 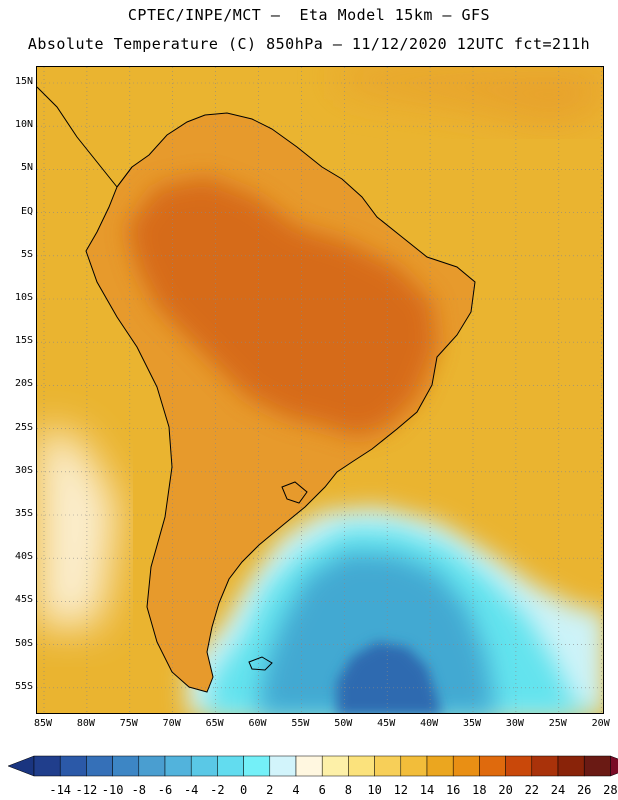 I want to click on lat-label: 15S, so click(x=23, y=341).